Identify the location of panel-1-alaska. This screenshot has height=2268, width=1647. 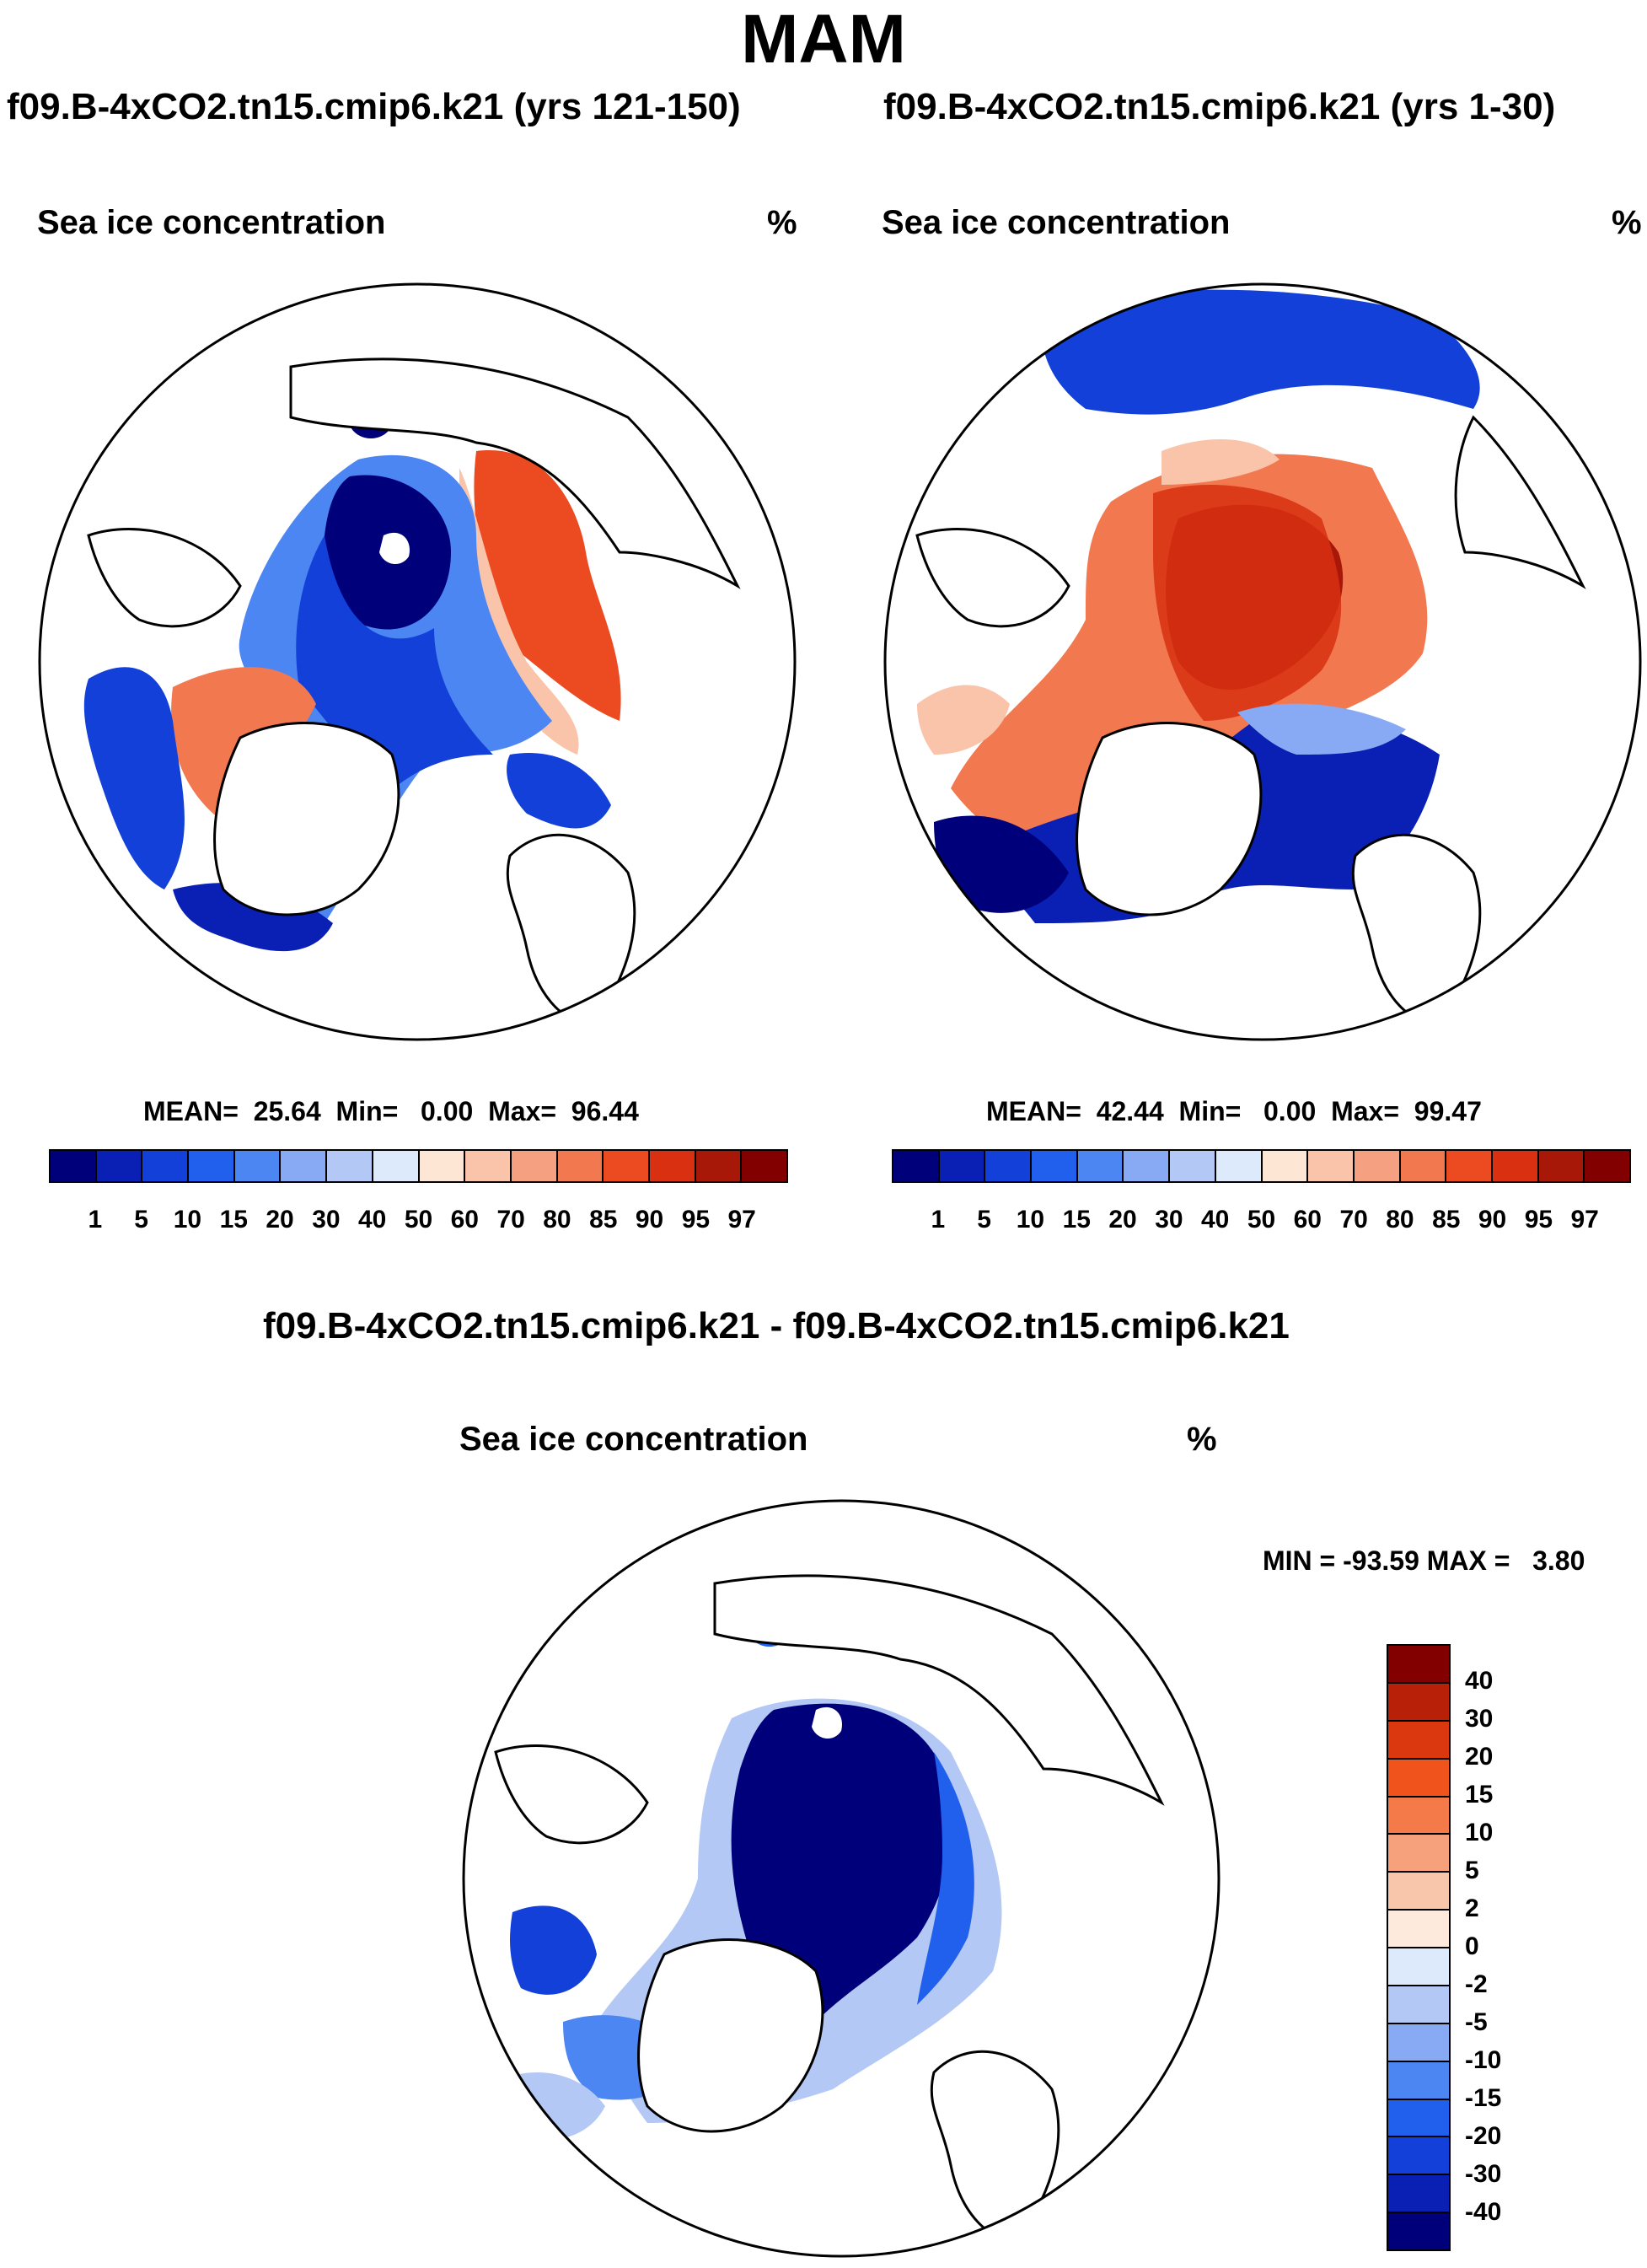
(164, 578).